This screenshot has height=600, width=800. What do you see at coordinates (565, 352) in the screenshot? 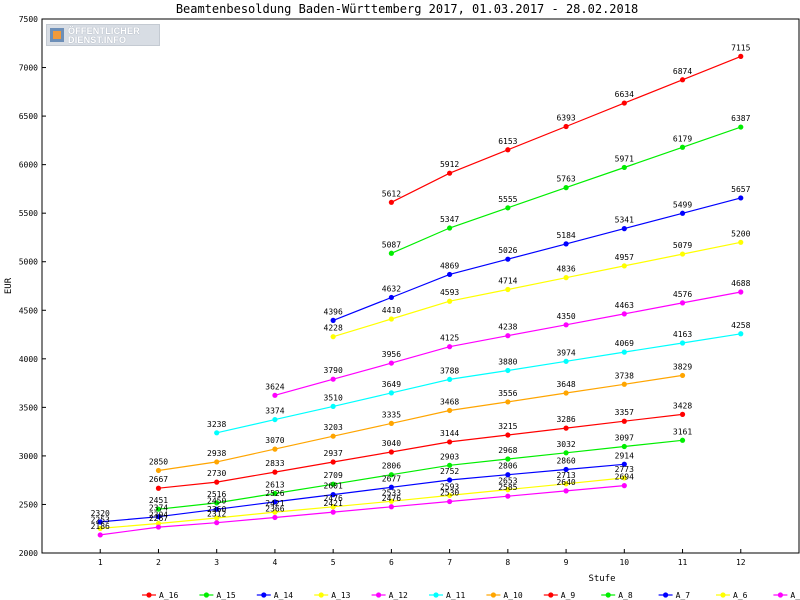
I see `data-label-a11: 3974` at bounding box center [565, 352].